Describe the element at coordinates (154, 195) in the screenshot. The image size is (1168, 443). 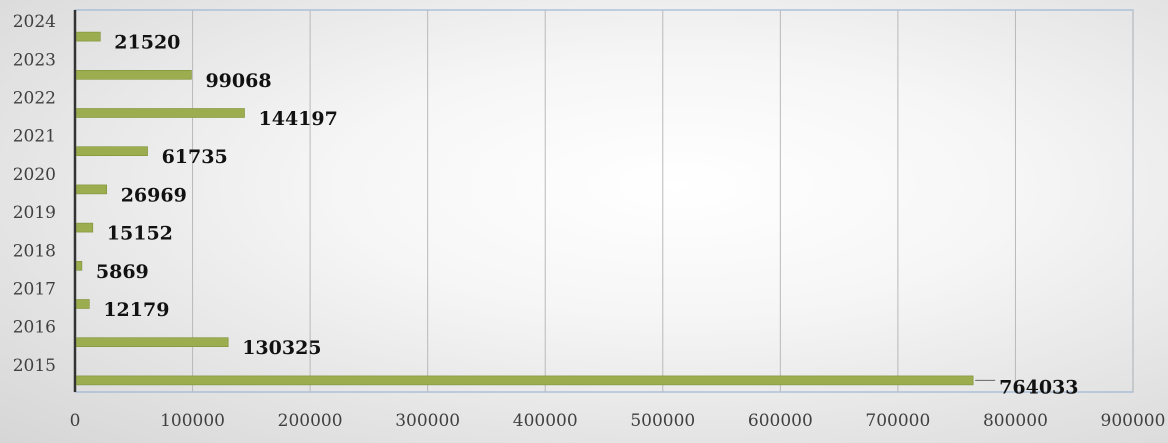
I see `data-label: 26969` at that location.